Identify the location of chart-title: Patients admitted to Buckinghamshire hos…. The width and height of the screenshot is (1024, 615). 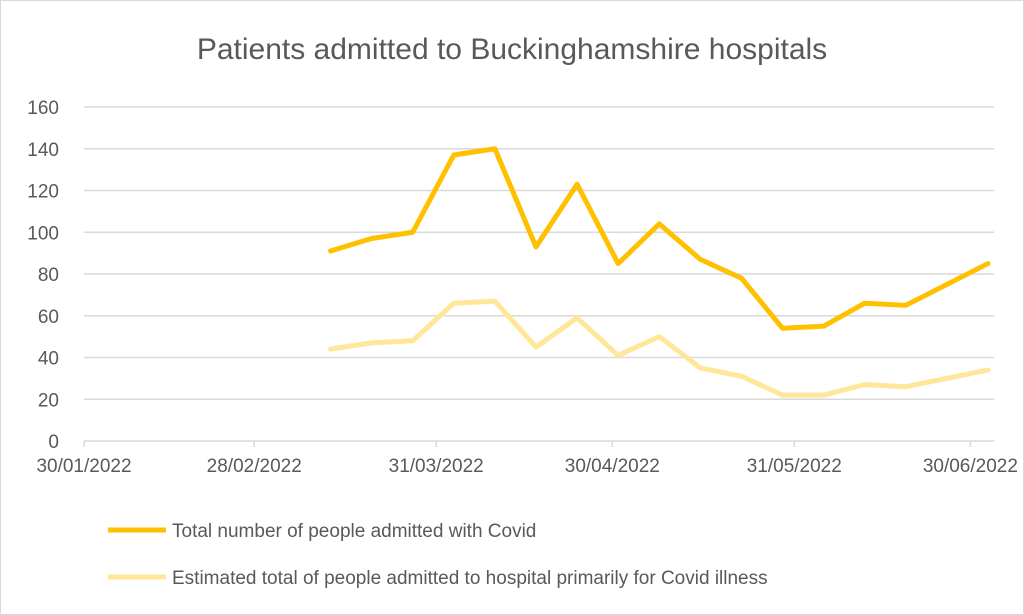
(512, 49).